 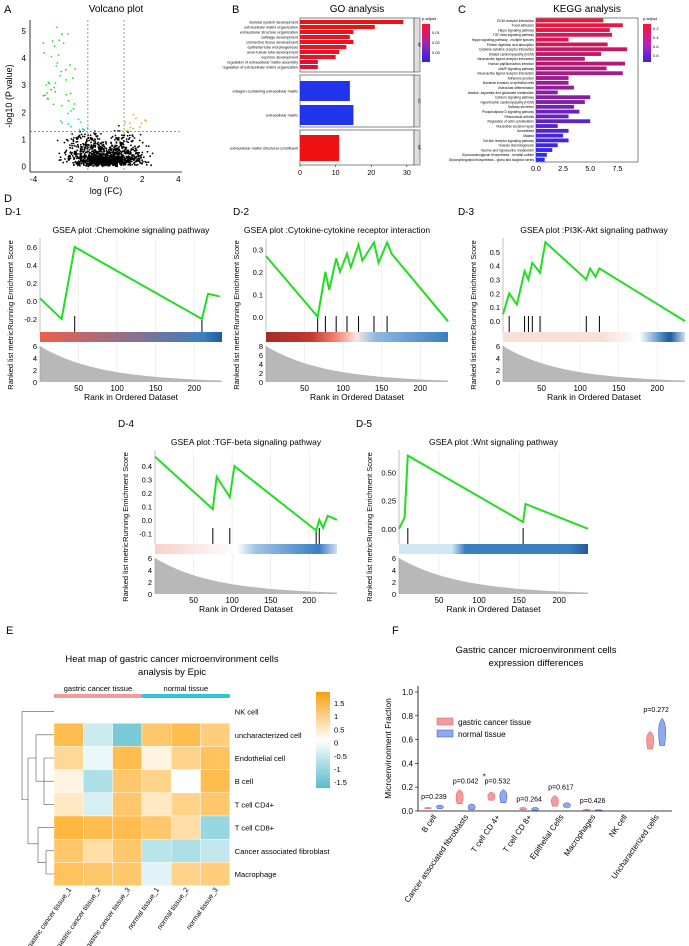 What do you see at coordinates (98, 688) in the screenshot?
I see `heatmap-group-label: gastric cancer tissue` at bounding box center [98, 688].